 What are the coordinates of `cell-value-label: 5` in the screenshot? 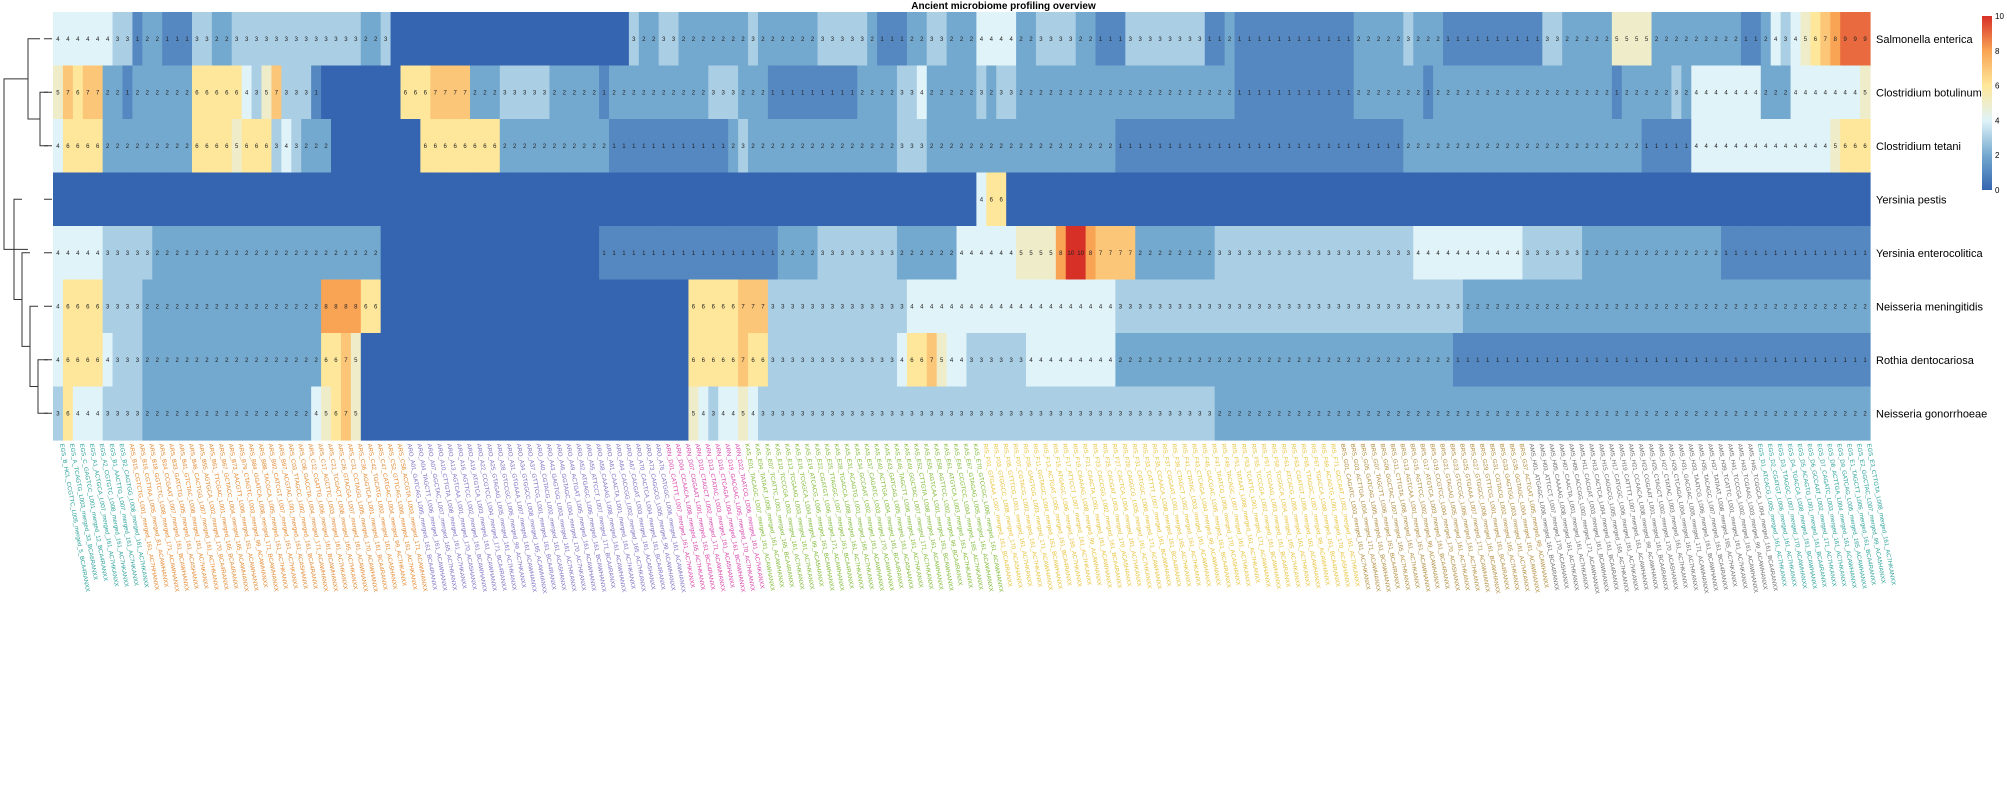 It's located at (356, 361).